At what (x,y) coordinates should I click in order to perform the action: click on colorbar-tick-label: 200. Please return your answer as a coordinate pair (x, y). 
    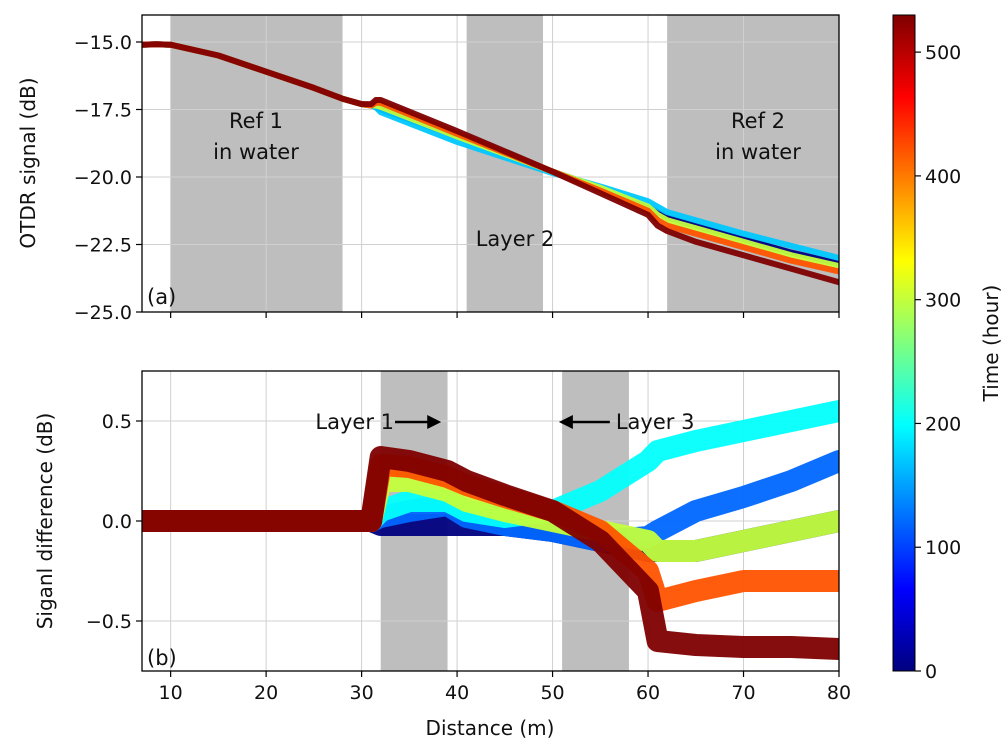
    Looking at the image, I should click on (943, 424).